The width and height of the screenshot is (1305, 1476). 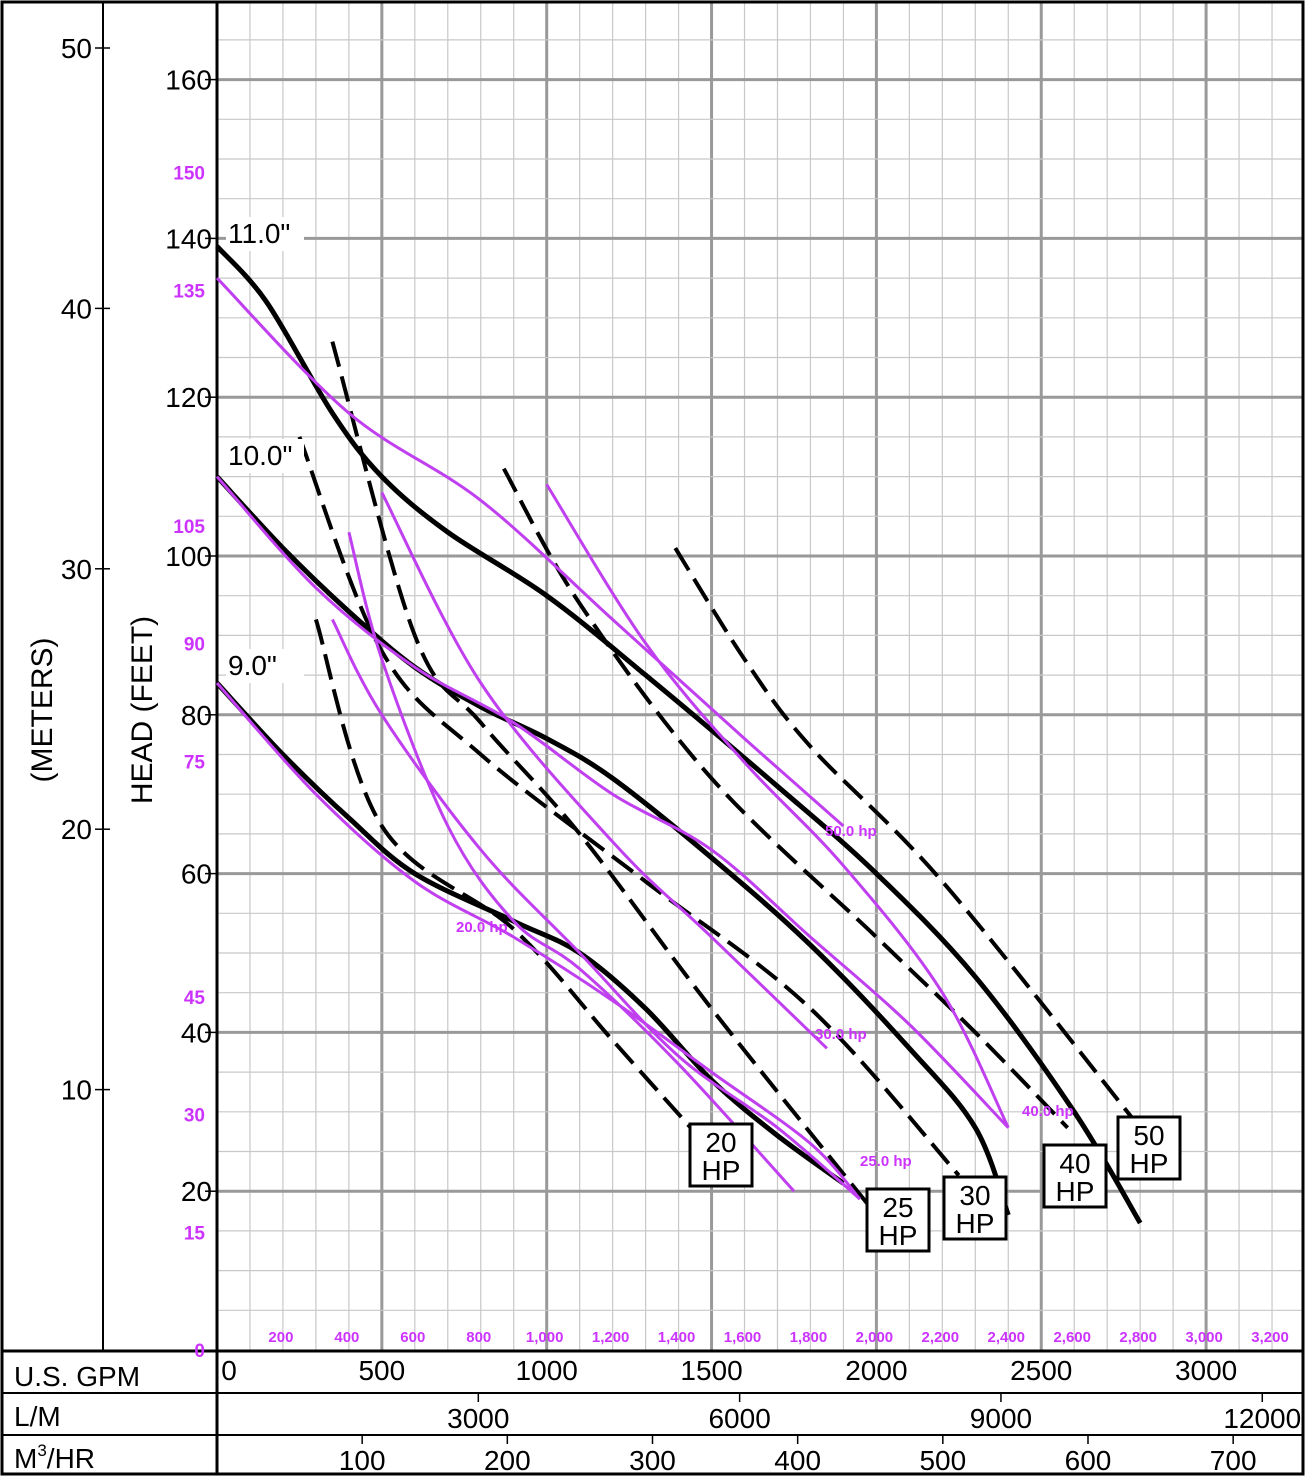 What do you see at coordinates (189, 291) in the screenshot?
I see `psi-tick-label: 135` at bounding box center [189, 291].